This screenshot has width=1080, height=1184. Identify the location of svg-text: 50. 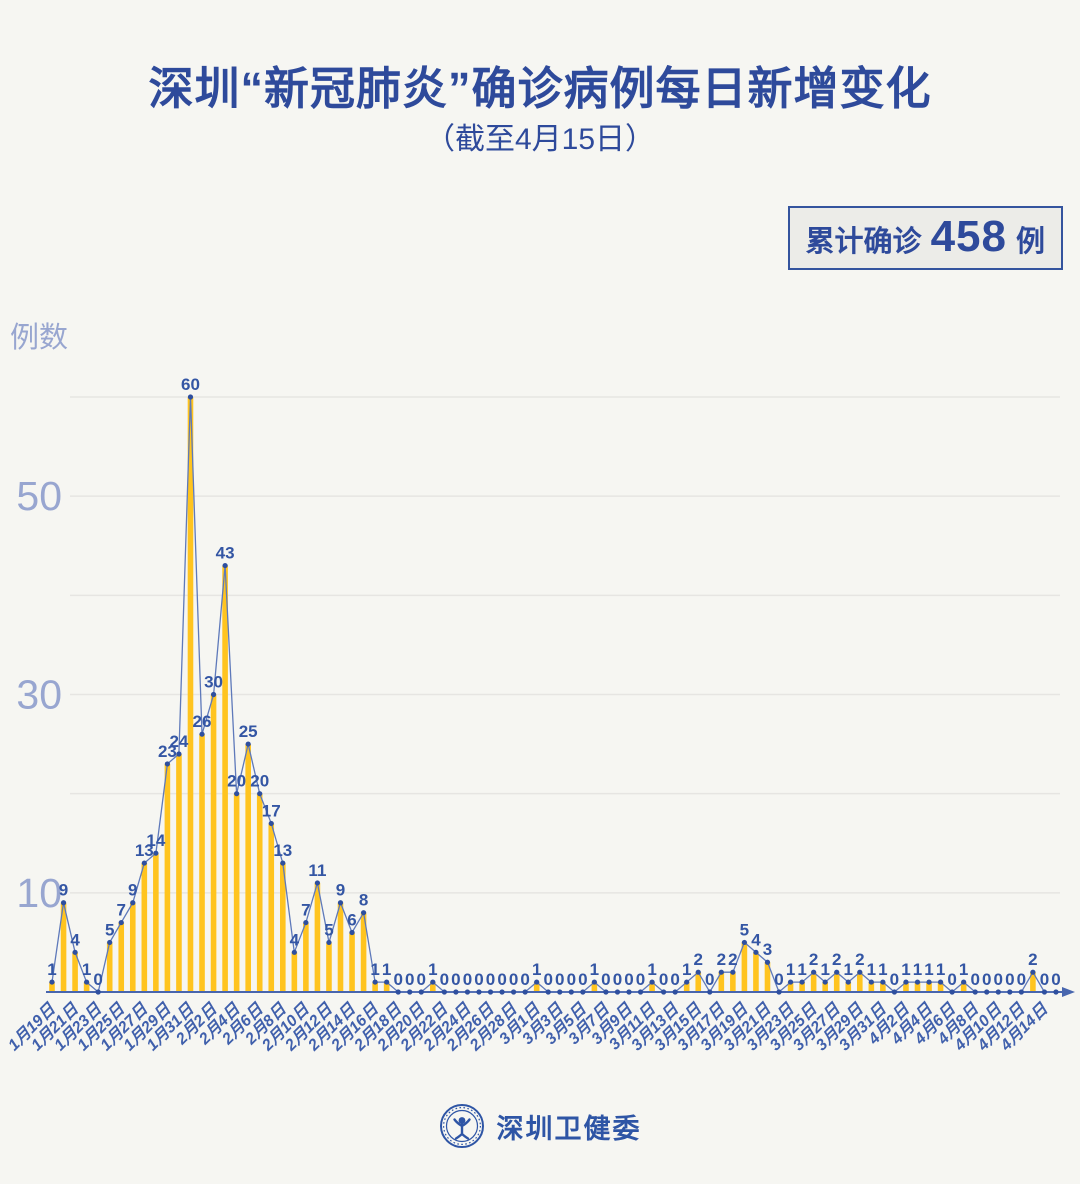
(39, 496).